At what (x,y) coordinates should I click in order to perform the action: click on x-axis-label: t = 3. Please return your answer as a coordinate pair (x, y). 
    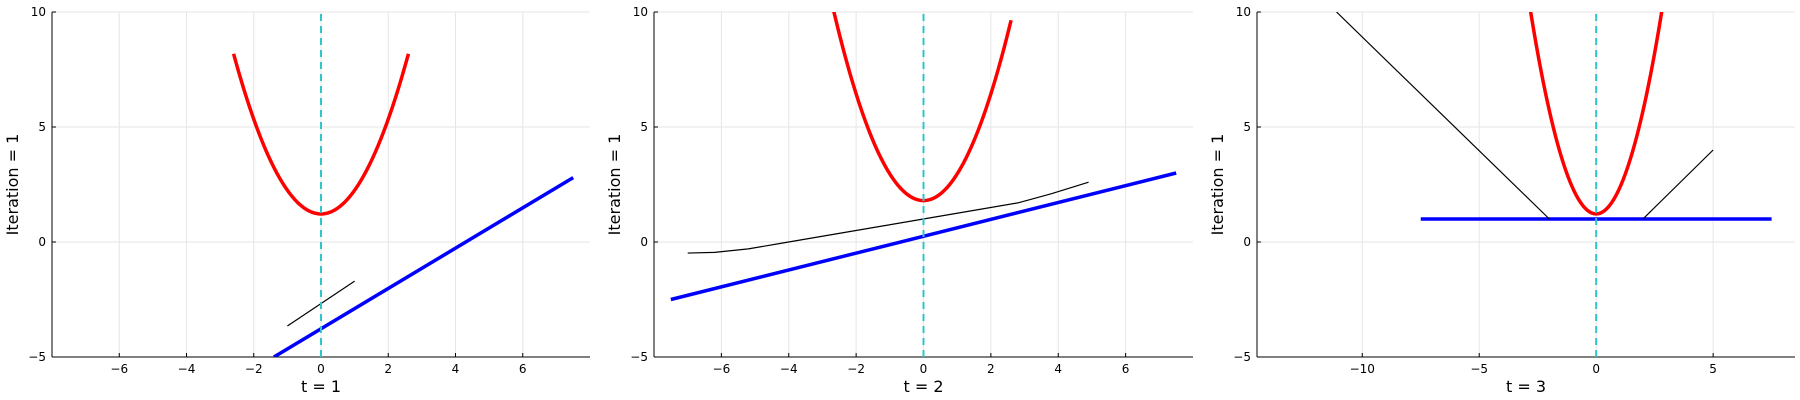
    Looking at the image, I should click on (1526, 386).